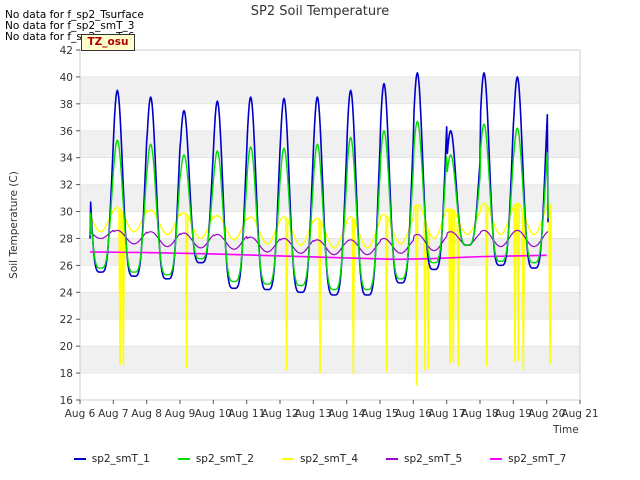 The height and width of the screenshot is (480, 640). Describe the element at coordinates (66, 320) in the screenshot. I see `y-tick-label: 22` at that location.